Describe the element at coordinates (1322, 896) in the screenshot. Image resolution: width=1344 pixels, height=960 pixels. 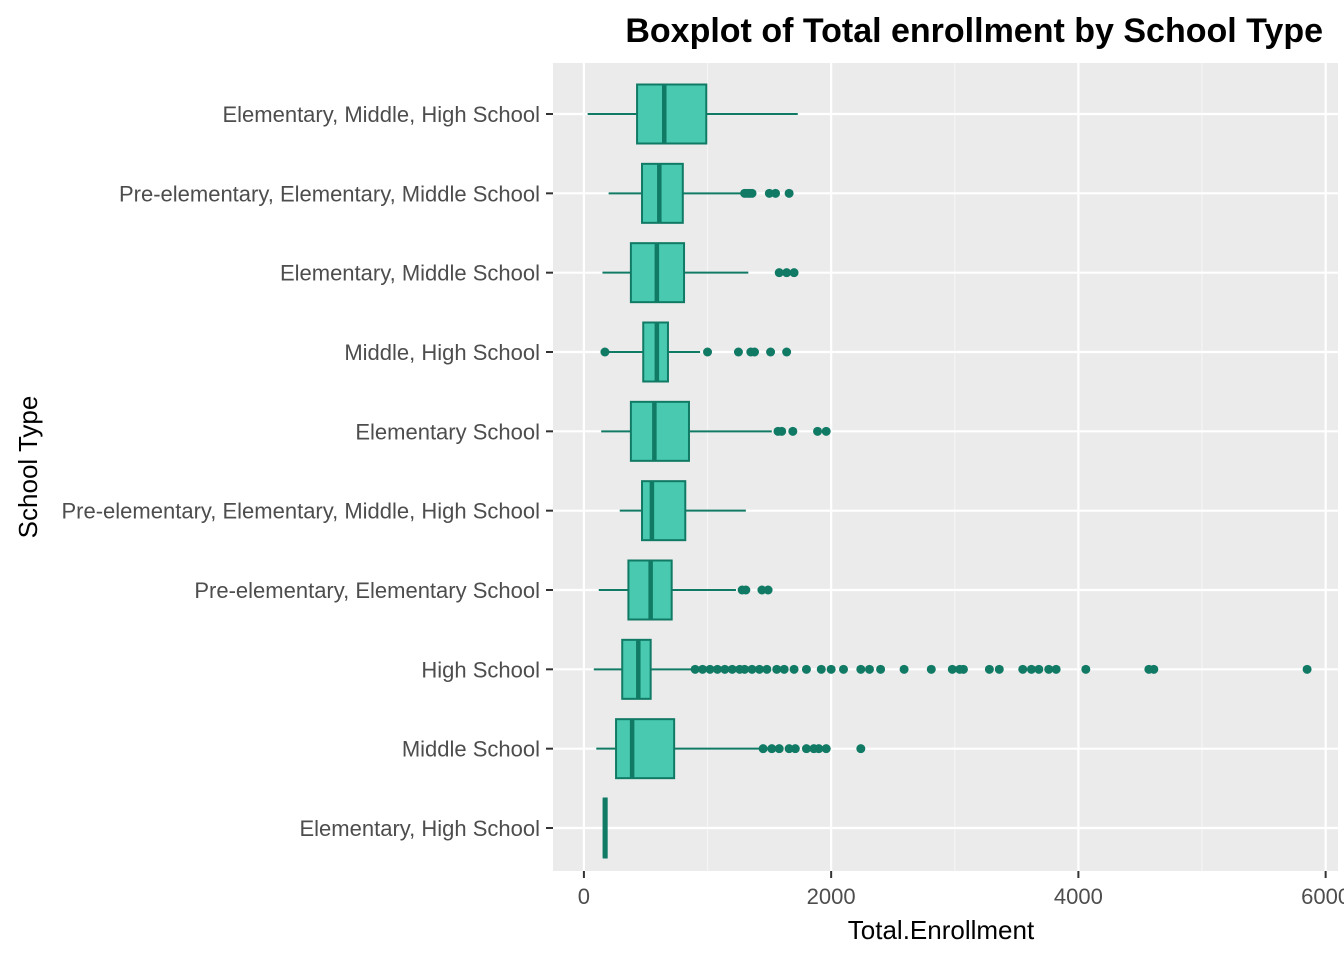
I see `x-tick-label: 6000` at that location.